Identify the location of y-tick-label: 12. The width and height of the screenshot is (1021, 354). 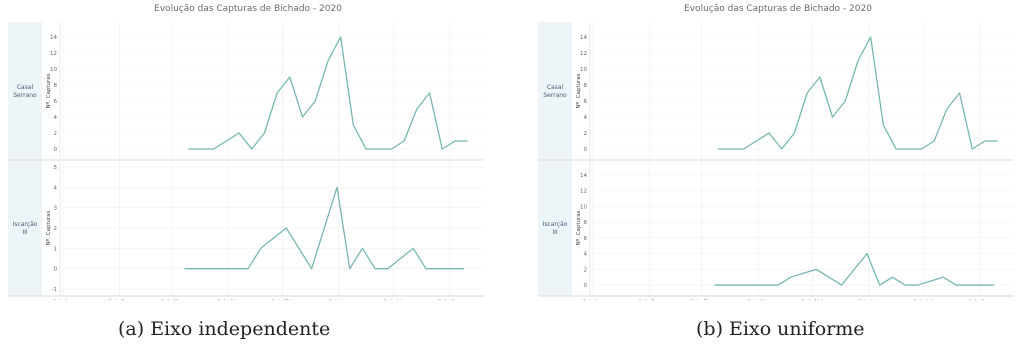
(583, 54).